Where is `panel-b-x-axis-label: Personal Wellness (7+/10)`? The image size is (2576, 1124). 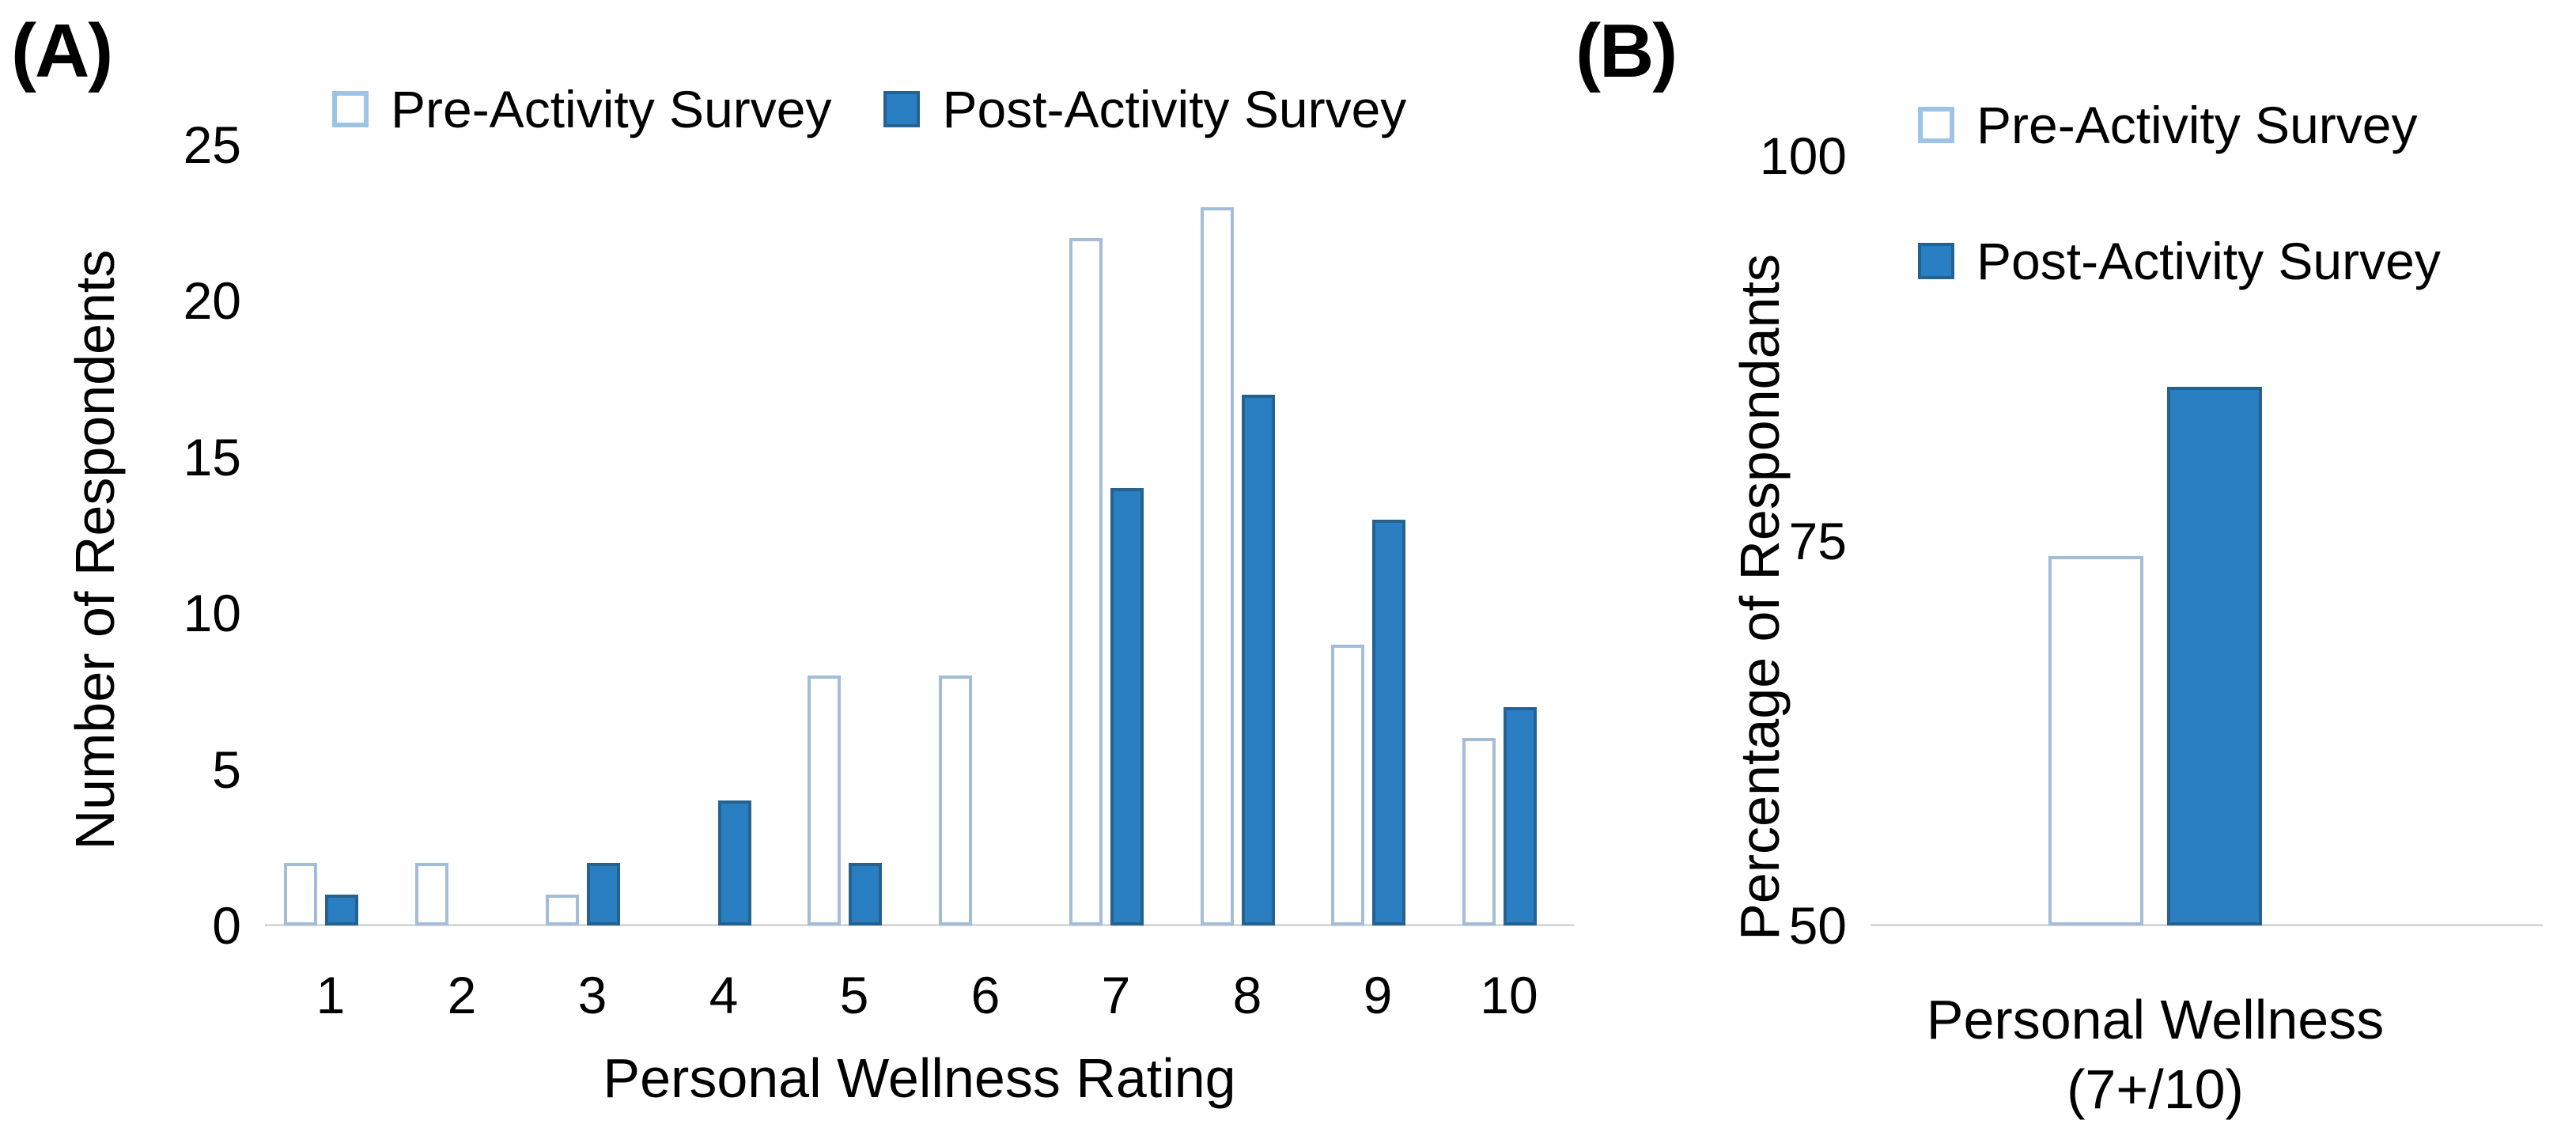
panel-b-x-axis-label: Personal Wellness (7+/10) is located at coordinates (2155, 1054).